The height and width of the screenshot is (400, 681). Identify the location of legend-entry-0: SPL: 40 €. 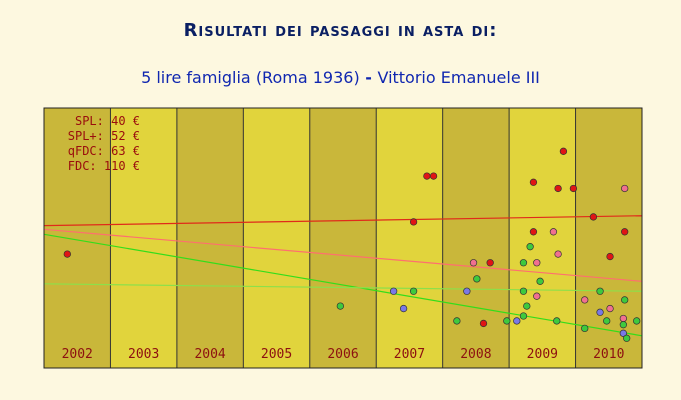
(107, 121).